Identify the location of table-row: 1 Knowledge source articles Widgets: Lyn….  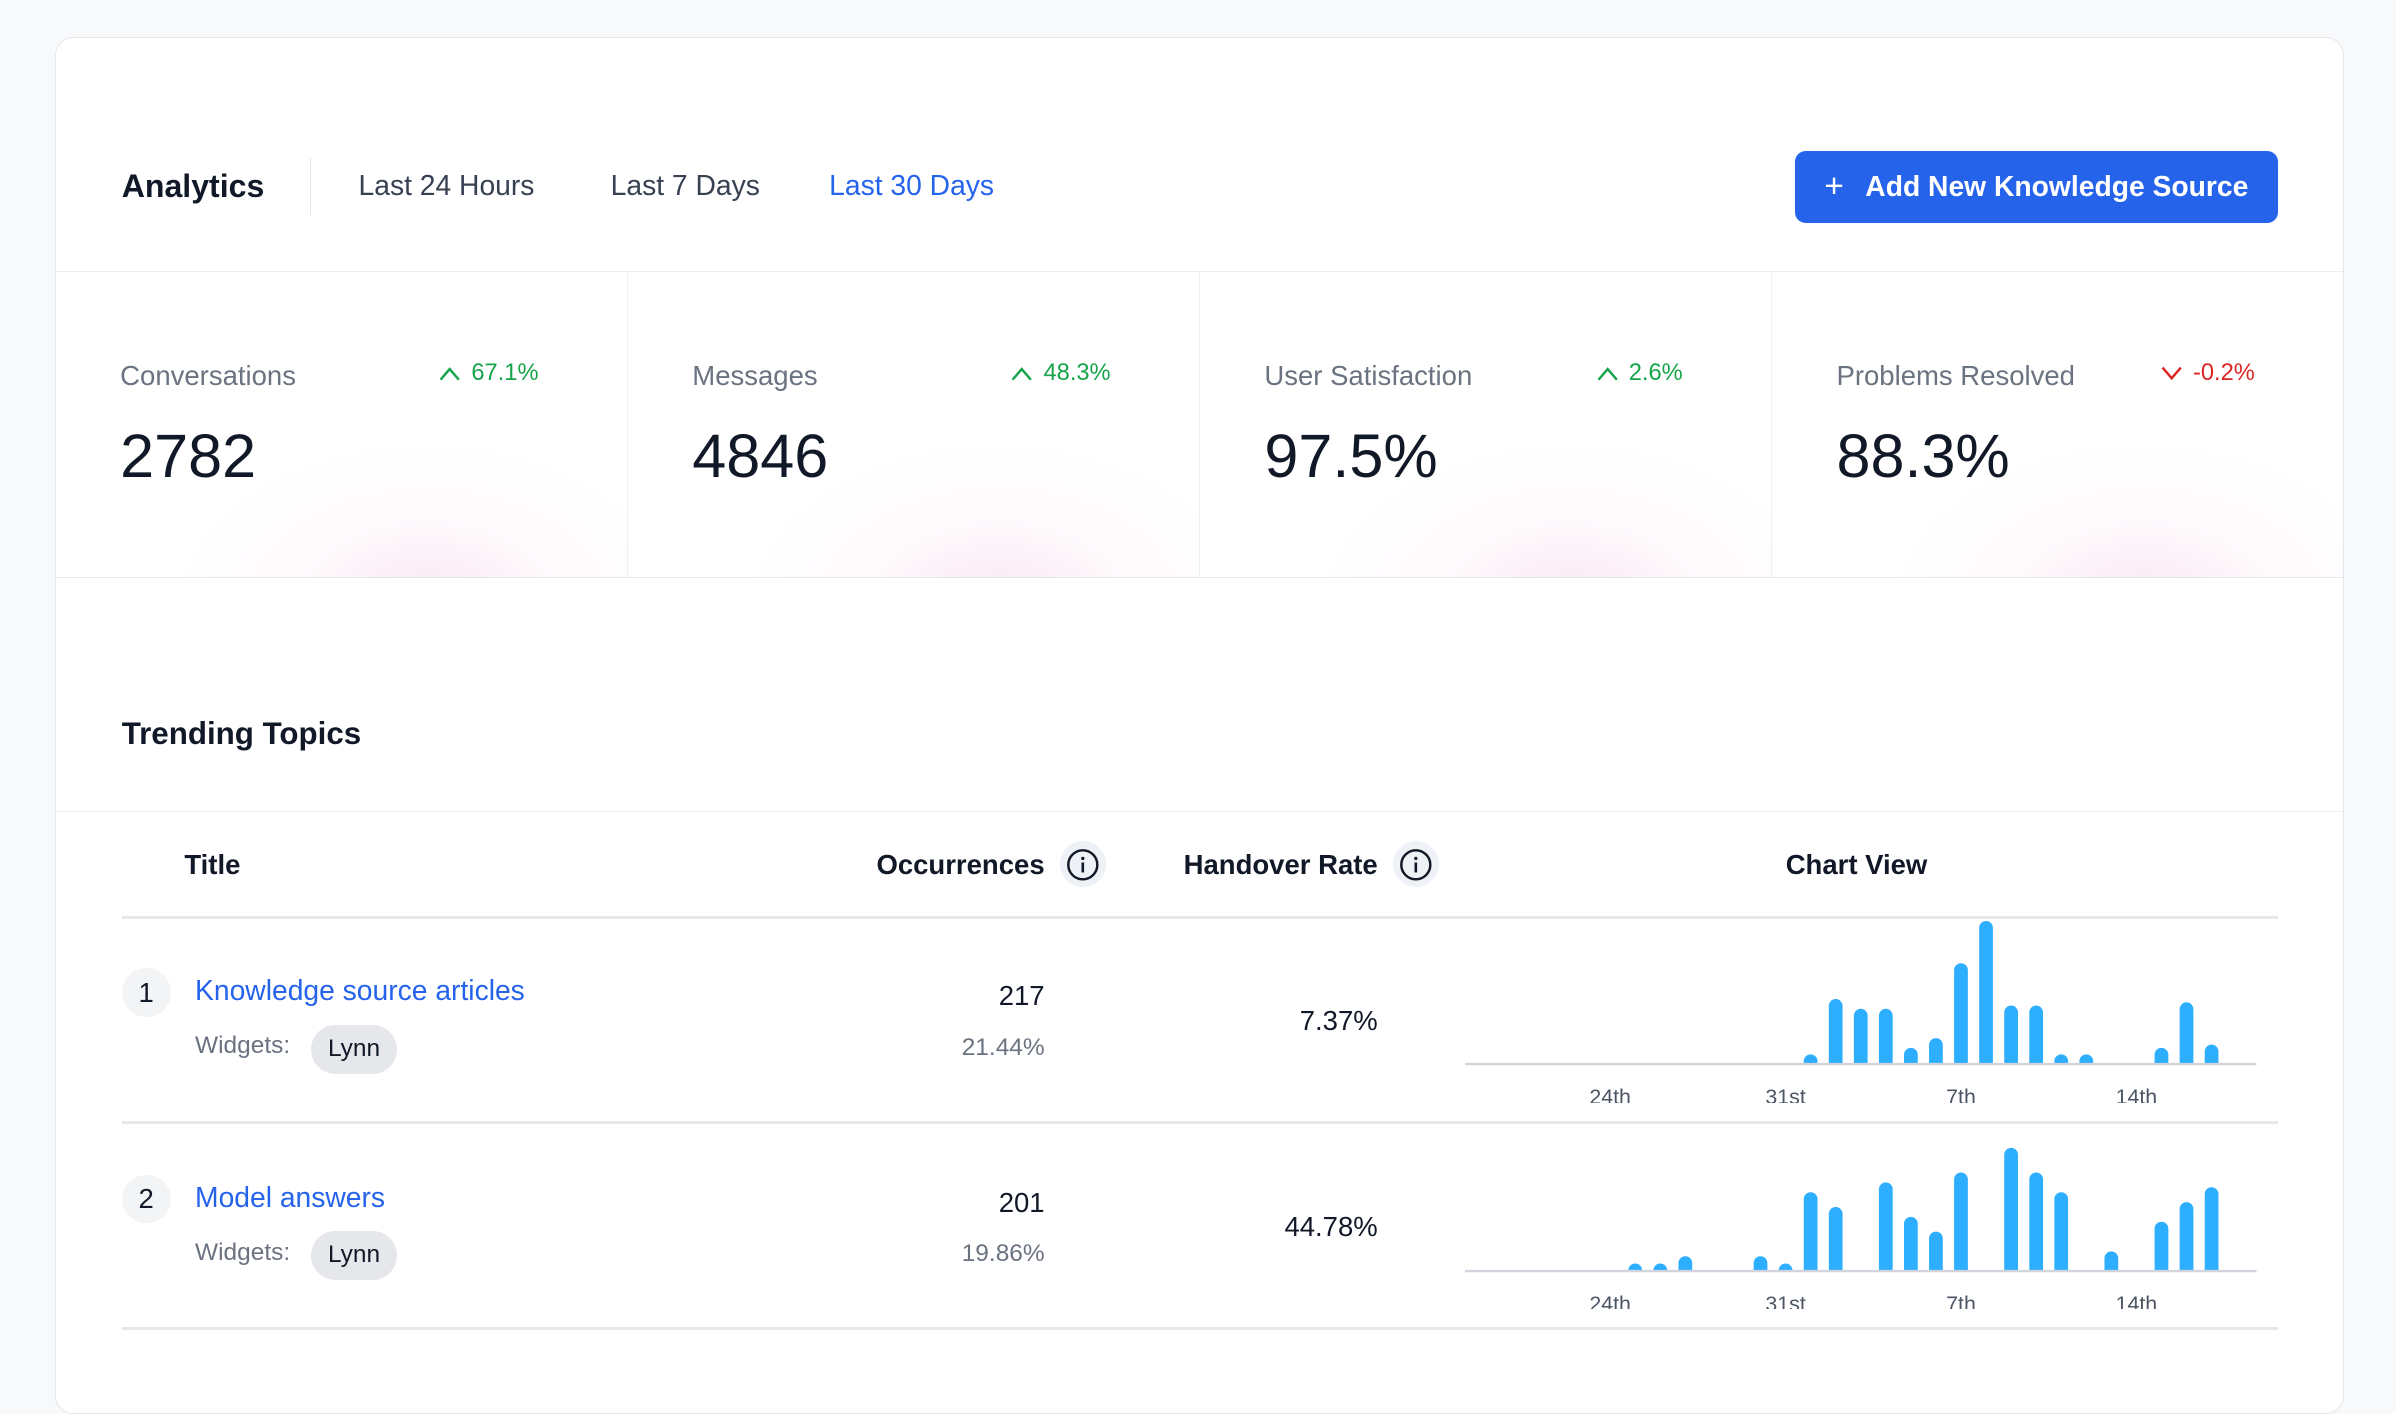
(1199, 1021).